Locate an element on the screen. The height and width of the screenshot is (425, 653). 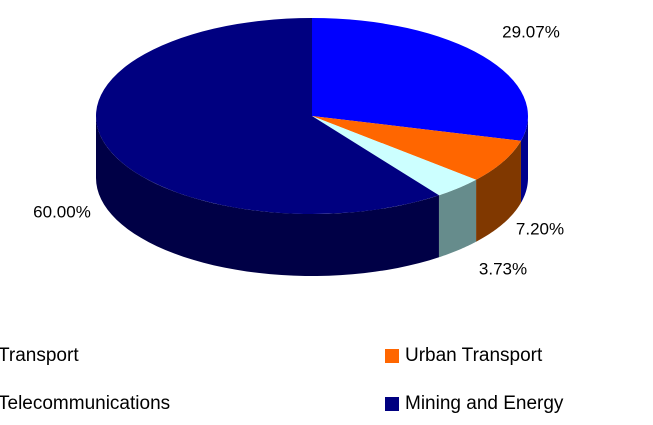
legend-label: Transport is located at coordinates (39, 355).